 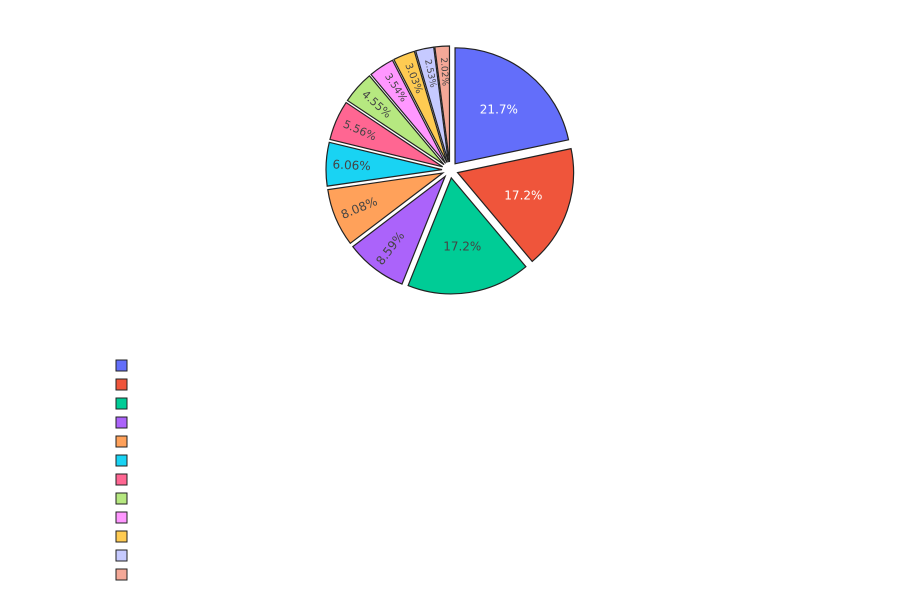 What do you see at coordinates (499, 110) in the screenshot?
I see `pie-slice-label-1: 21.7%` at bounding box center [499, 110].